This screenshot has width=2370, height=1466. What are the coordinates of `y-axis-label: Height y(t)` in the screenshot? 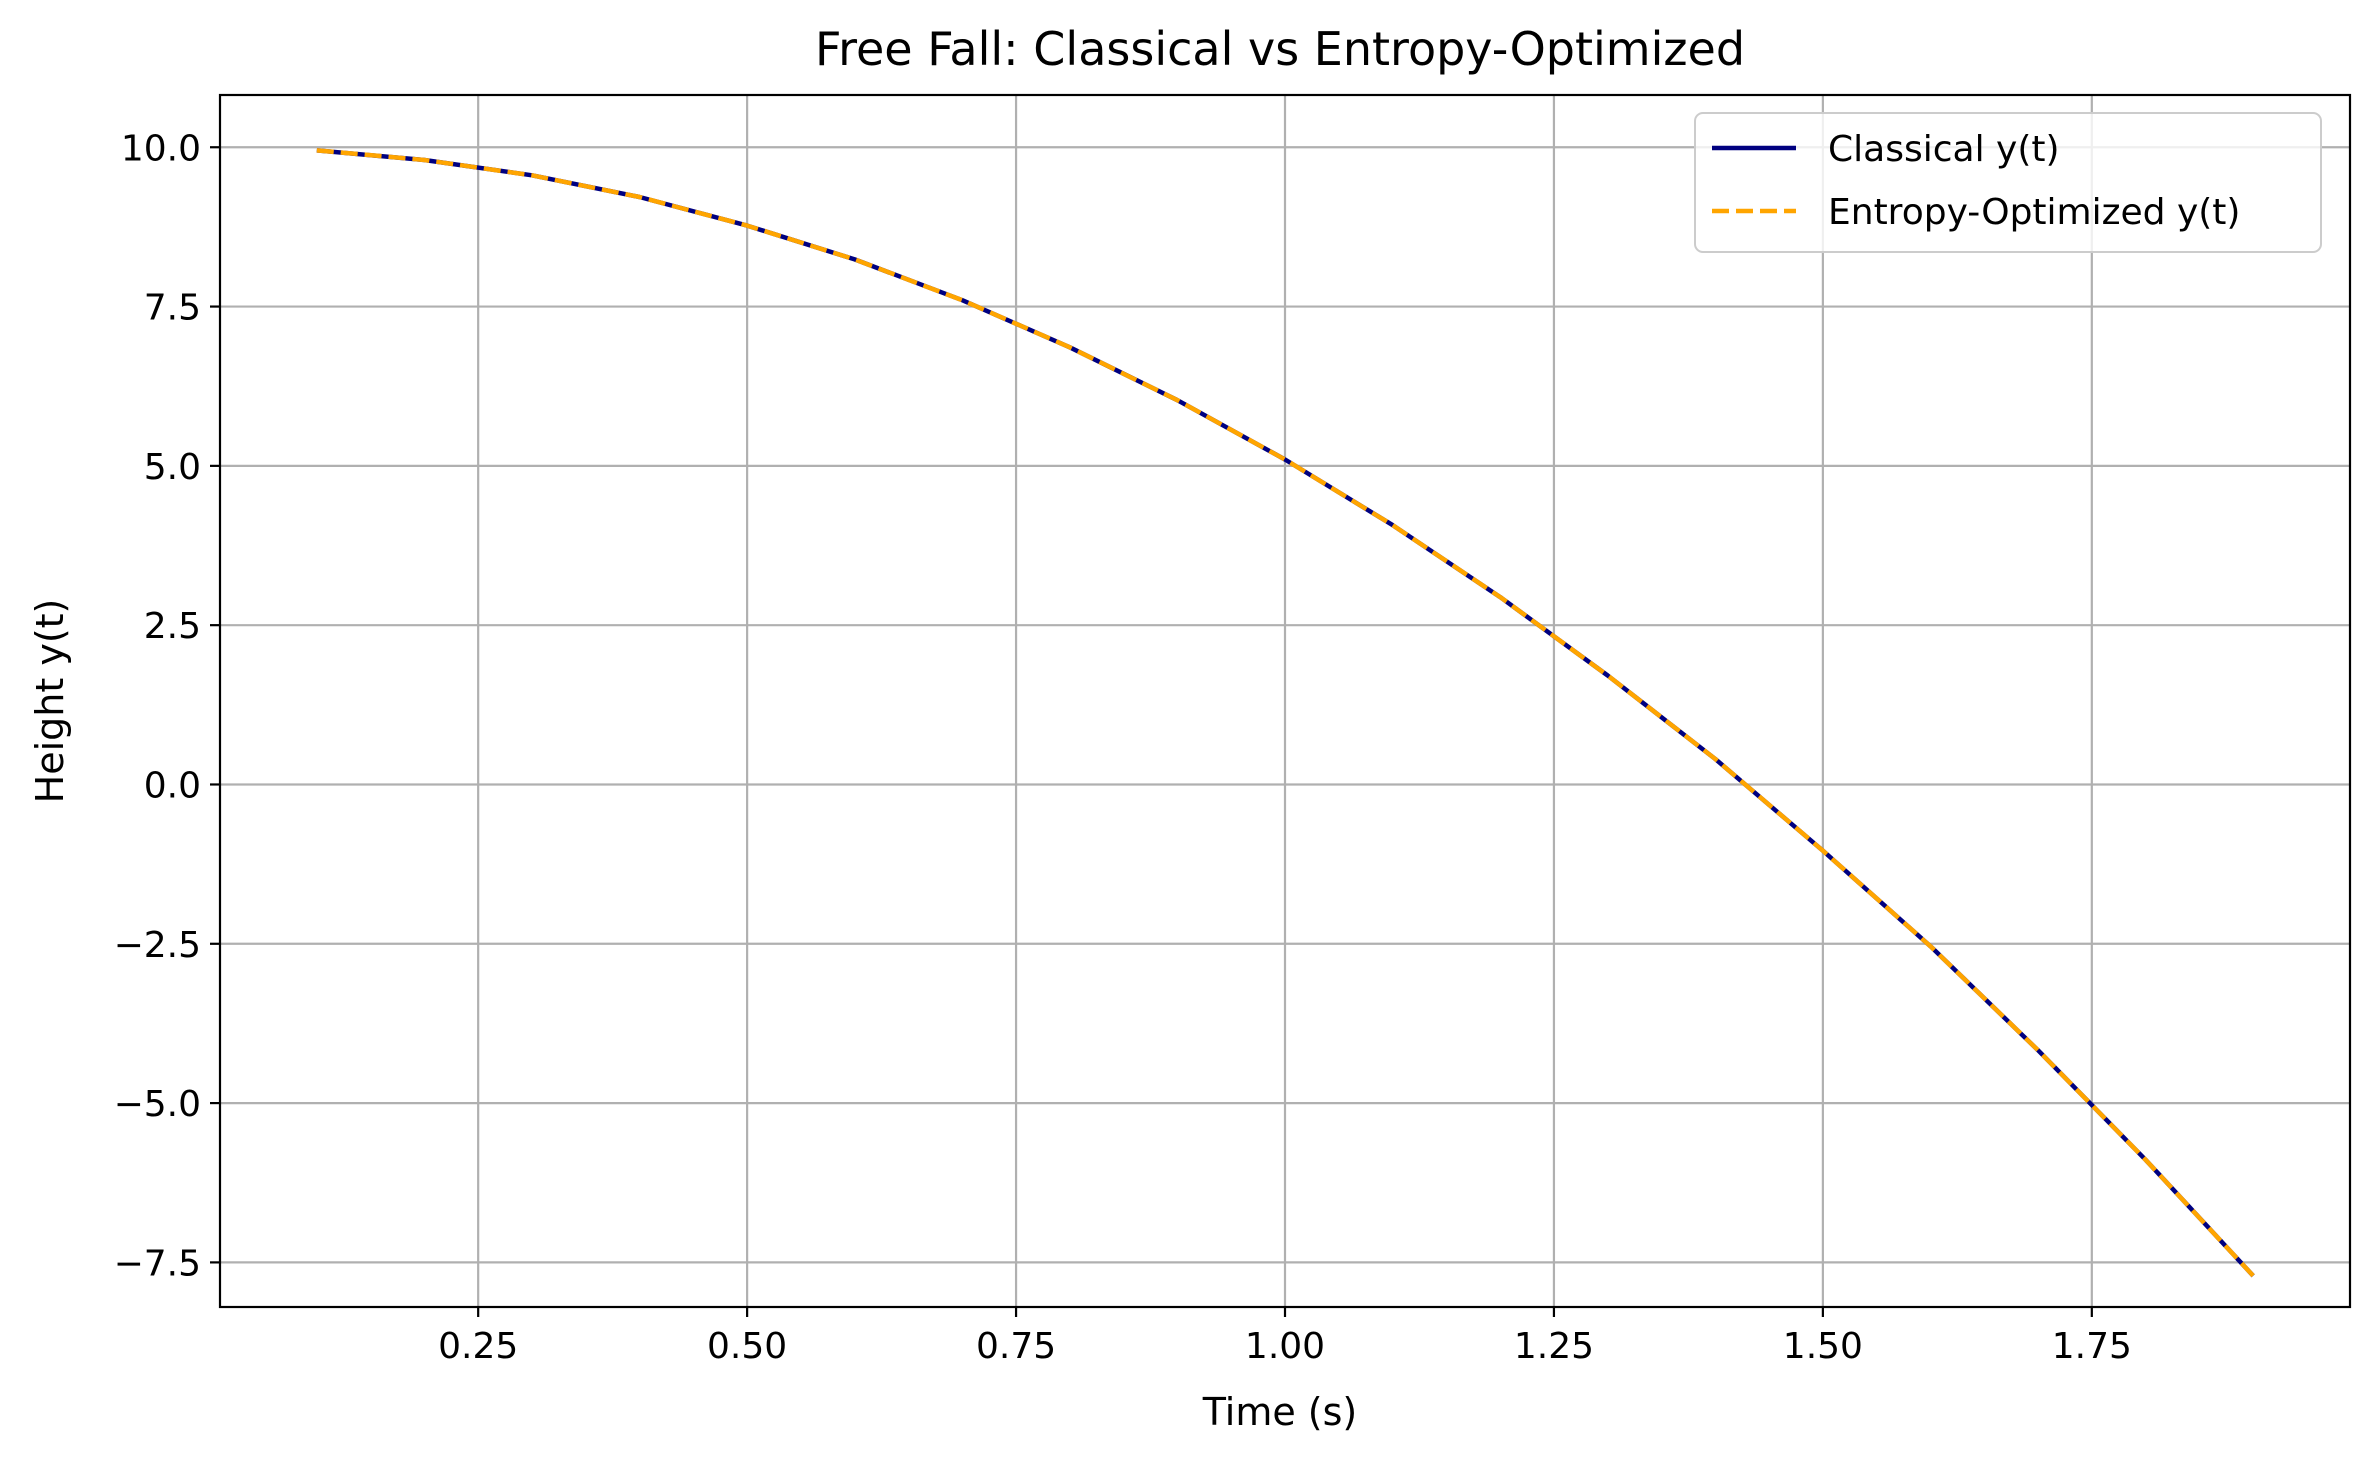 It's located at (50, 701).